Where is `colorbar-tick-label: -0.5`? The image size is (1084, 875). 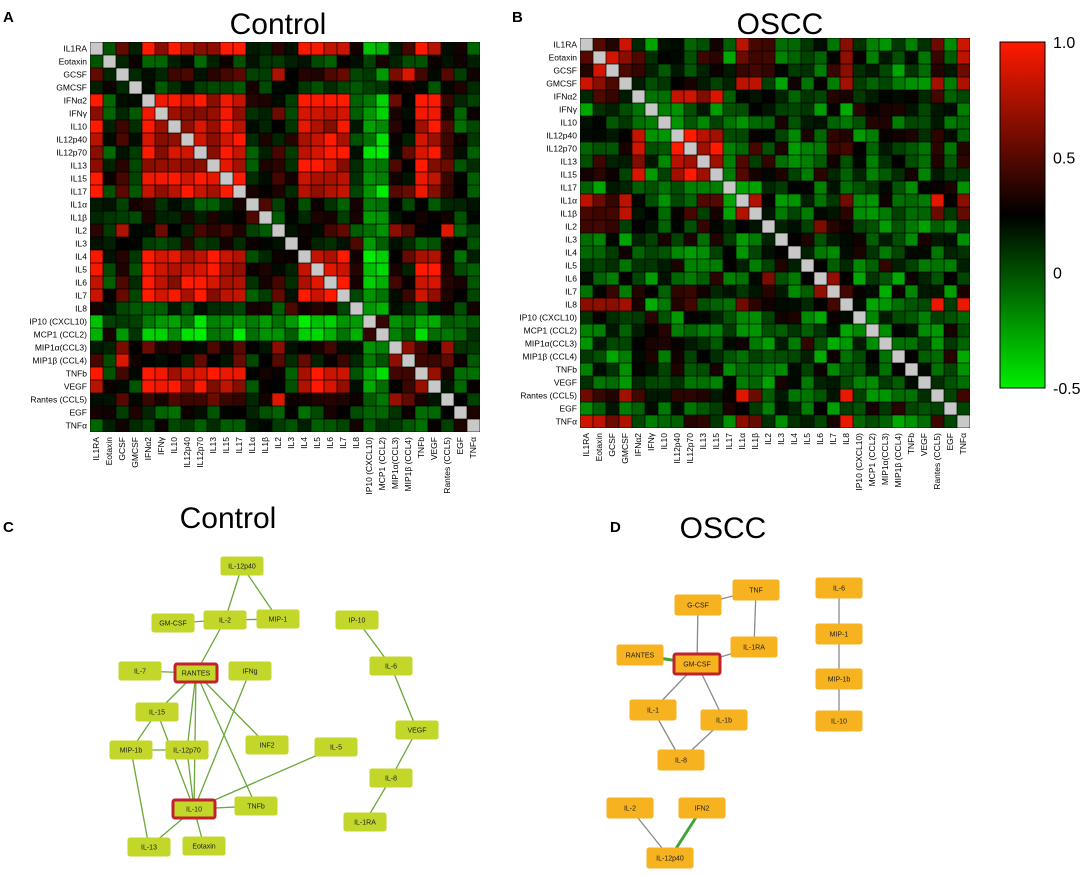
colorbar-tick-label: -0.5 is located at coordinates (1067, 389).